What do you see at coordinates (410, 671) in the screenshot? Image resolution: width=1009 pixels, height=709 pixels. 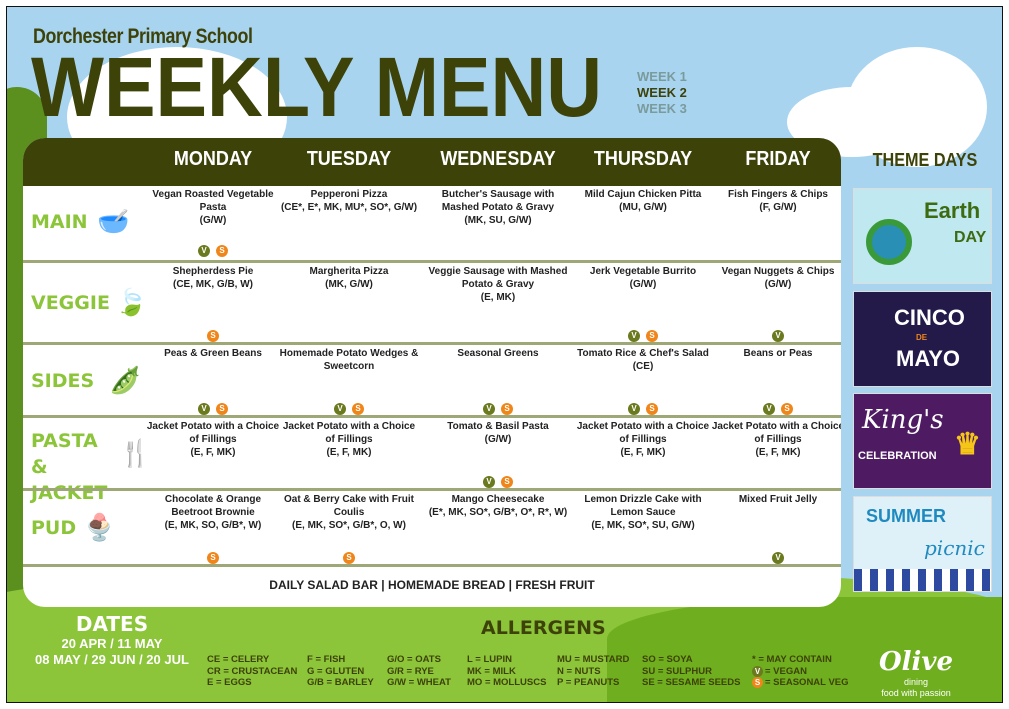 I see `allergen-text: G/R = RYE` at bounding box center [410, 671].